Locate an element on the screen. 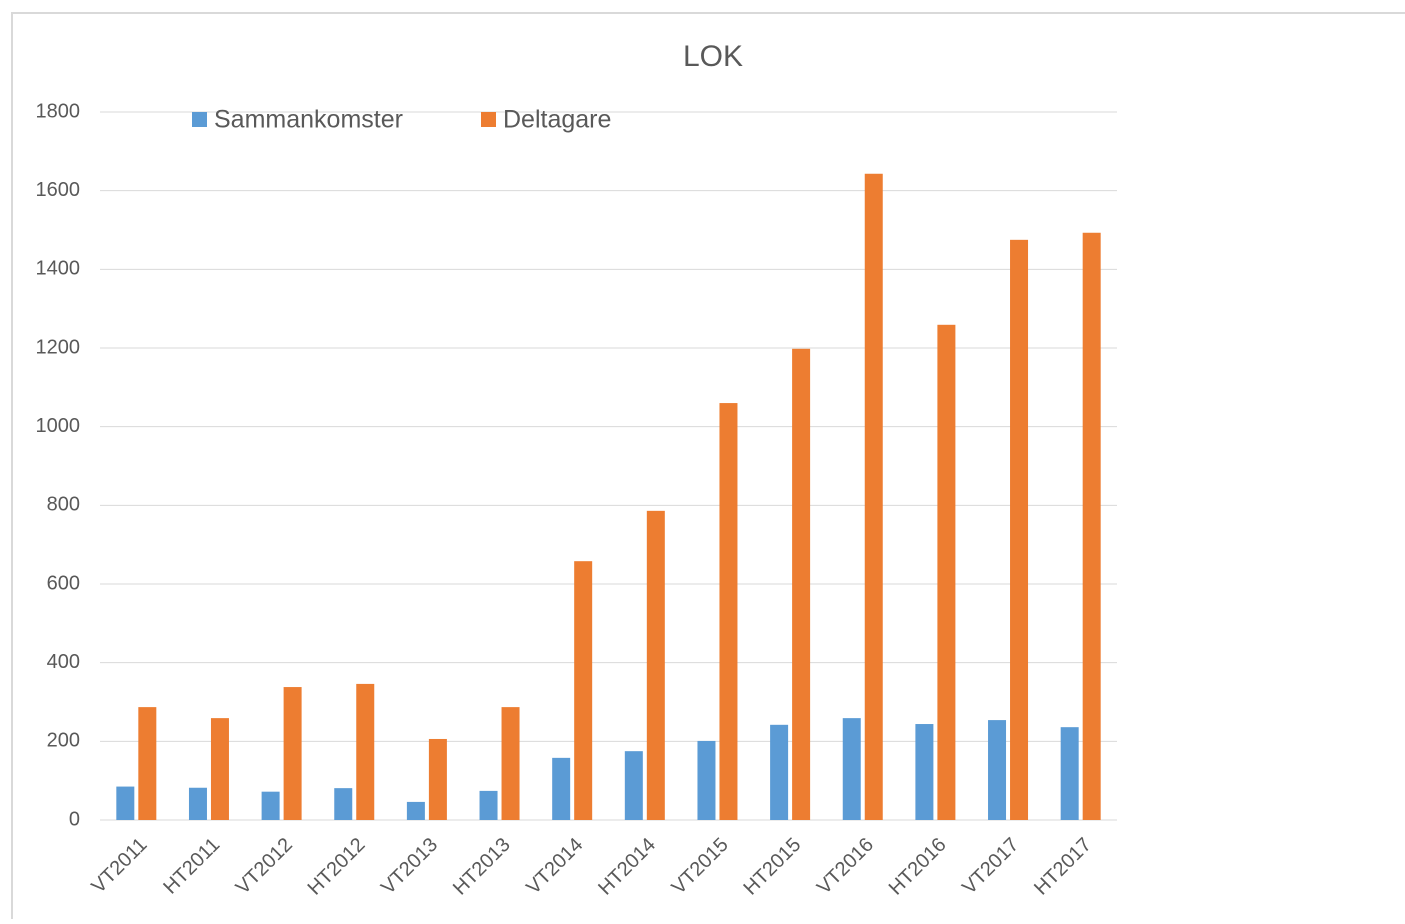 Image resolution: width=1405 pixels, height=924 pixels. x-tick-label: VT2017 is located at coordinates (990, 866).